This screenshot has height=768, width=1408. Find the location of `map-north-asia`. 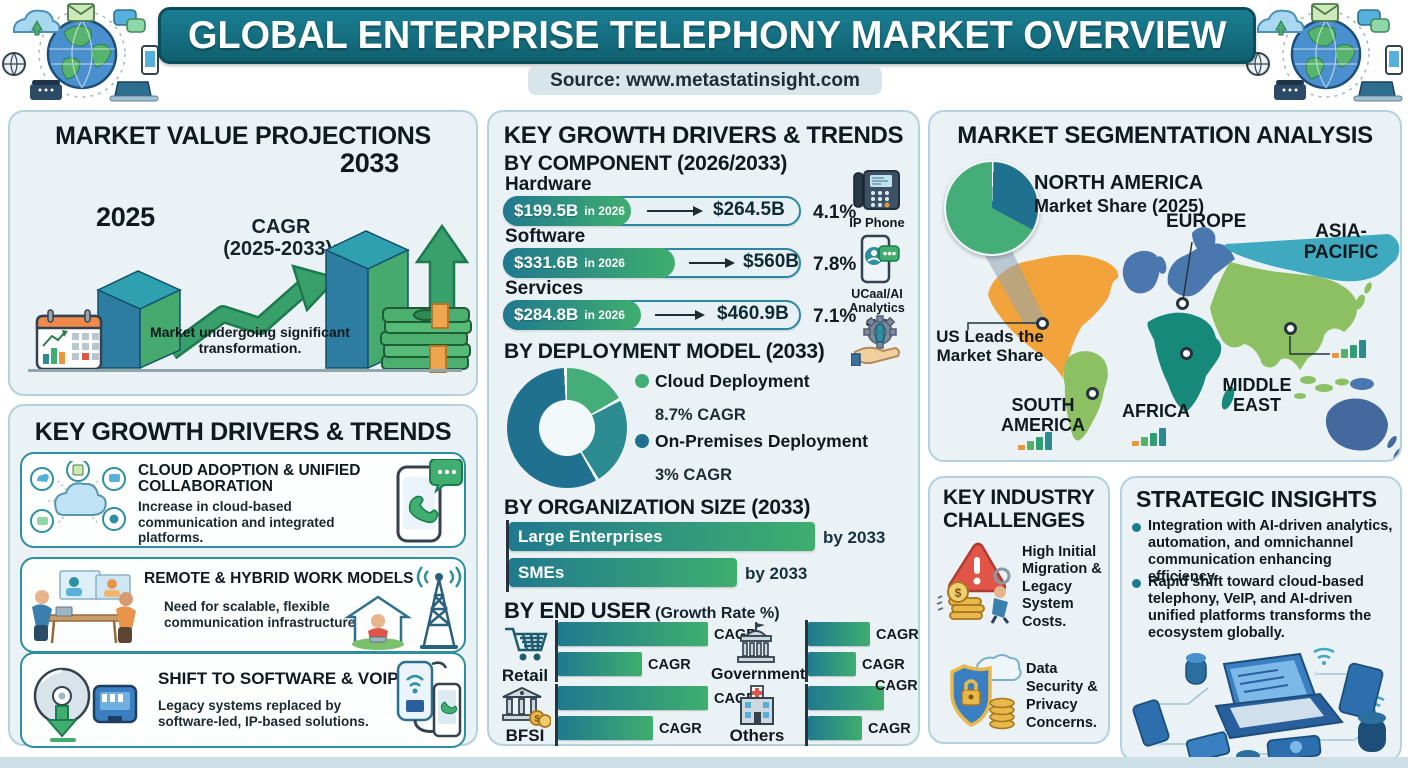

map-north-asia is located at coordinates (1312, 258).